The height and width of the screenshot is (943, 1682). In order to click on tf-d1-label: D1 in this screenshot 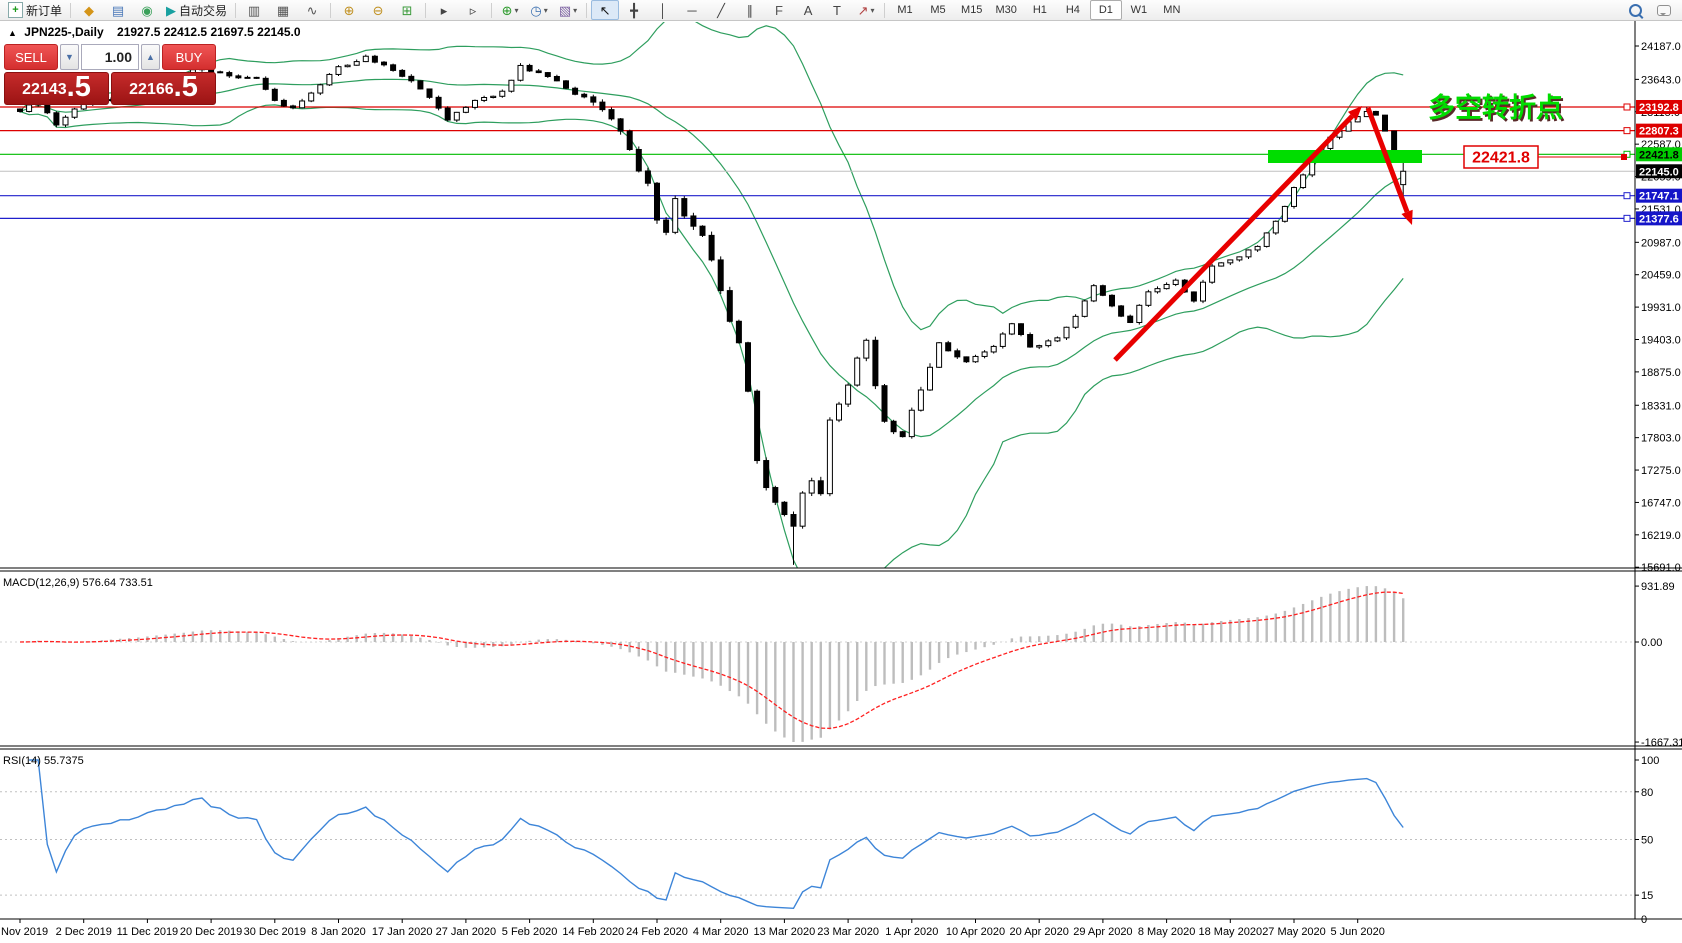, I will do `click(1105, 10)`.